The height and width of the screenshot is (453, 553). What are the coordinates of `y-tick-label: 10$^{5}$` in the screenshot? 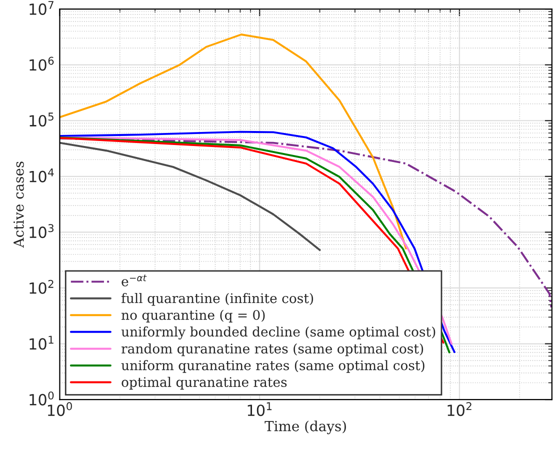 It's located at (42, 119).